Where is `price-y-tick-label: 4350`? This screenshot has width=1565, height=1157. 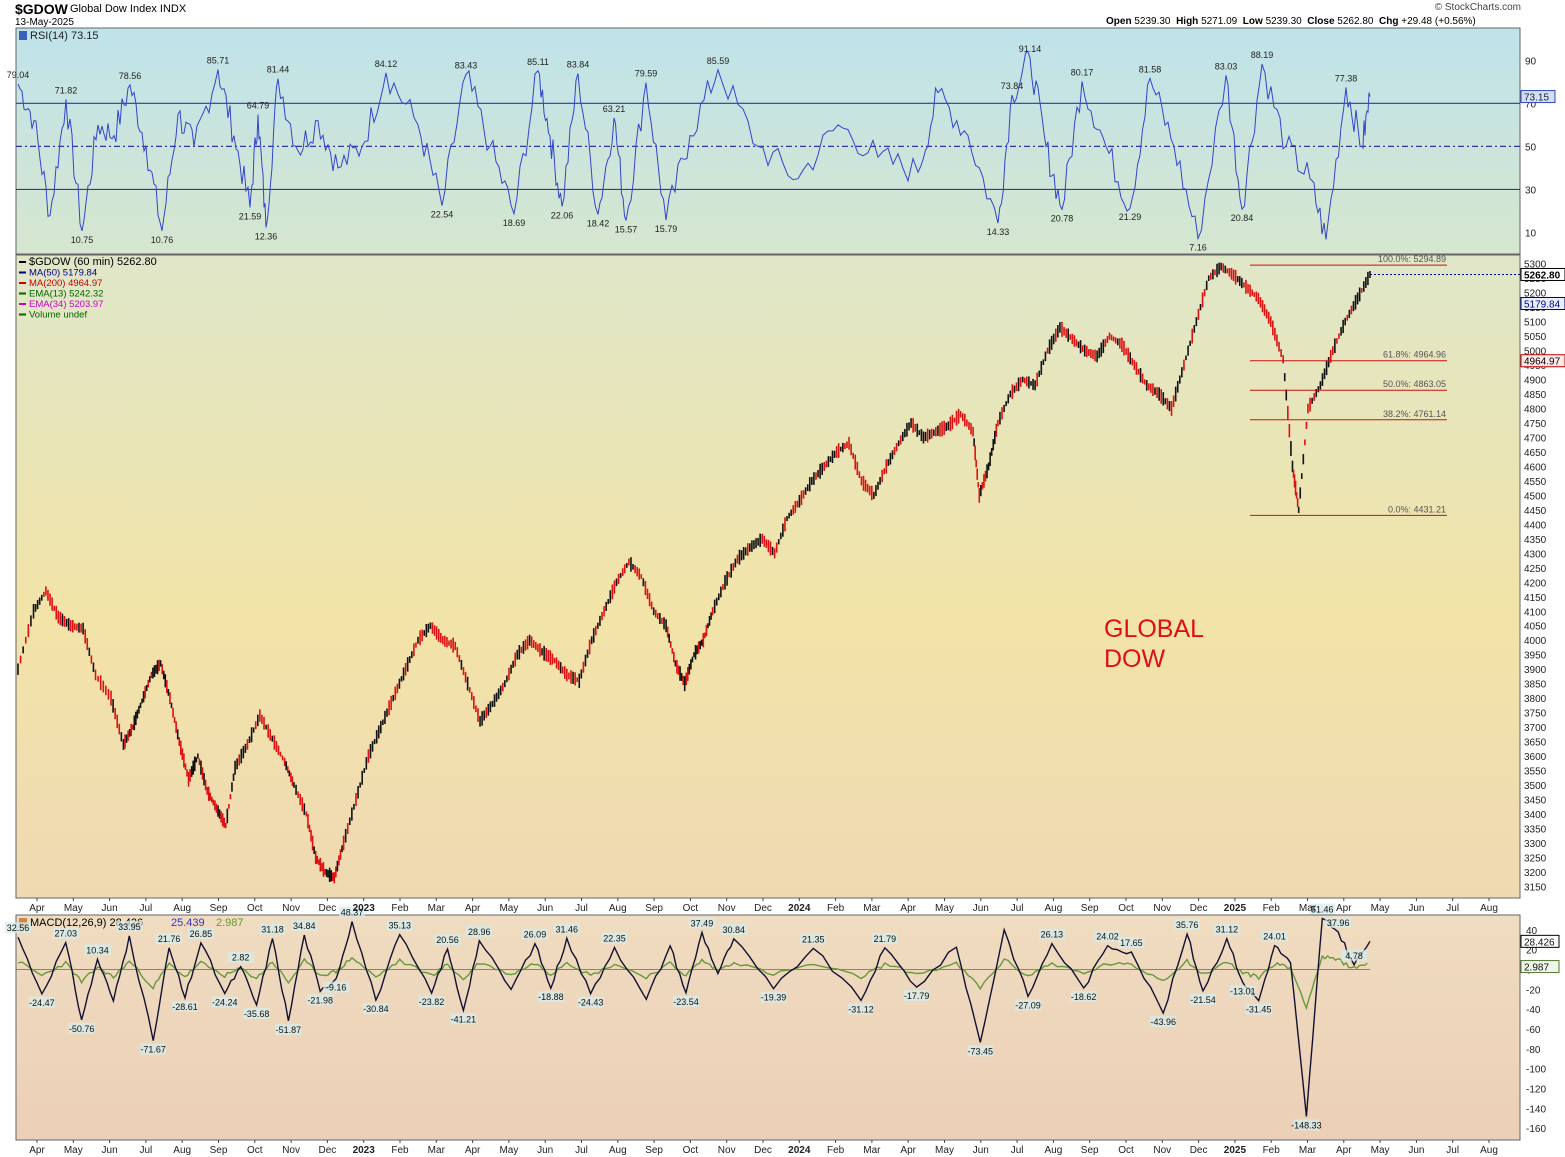
price-y-tick-label: 4350 is located at coordinates (1535, 540).